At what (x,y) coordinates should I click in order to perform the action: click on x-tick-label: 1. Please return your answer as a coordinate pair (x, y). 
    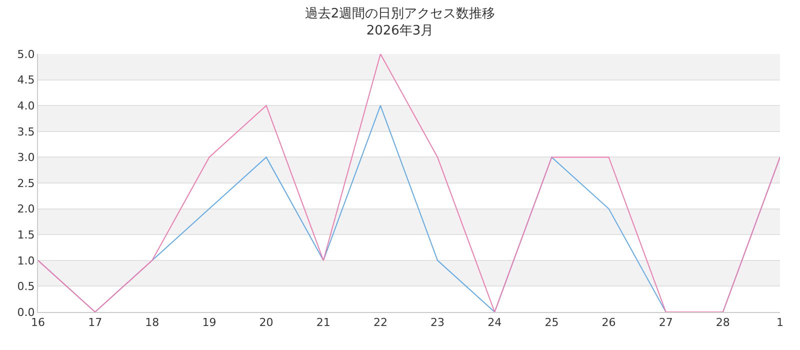
    Looking at the image, I should click on (780, 323).